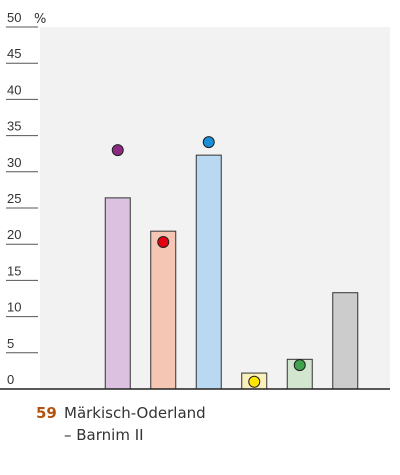 Image resolution: width=400 pixels, height=475 pixels. What do you see at coordinates (14, 53) in the screenshot?
I see `y-tick-label: 45` at bounding box center [14, 53].